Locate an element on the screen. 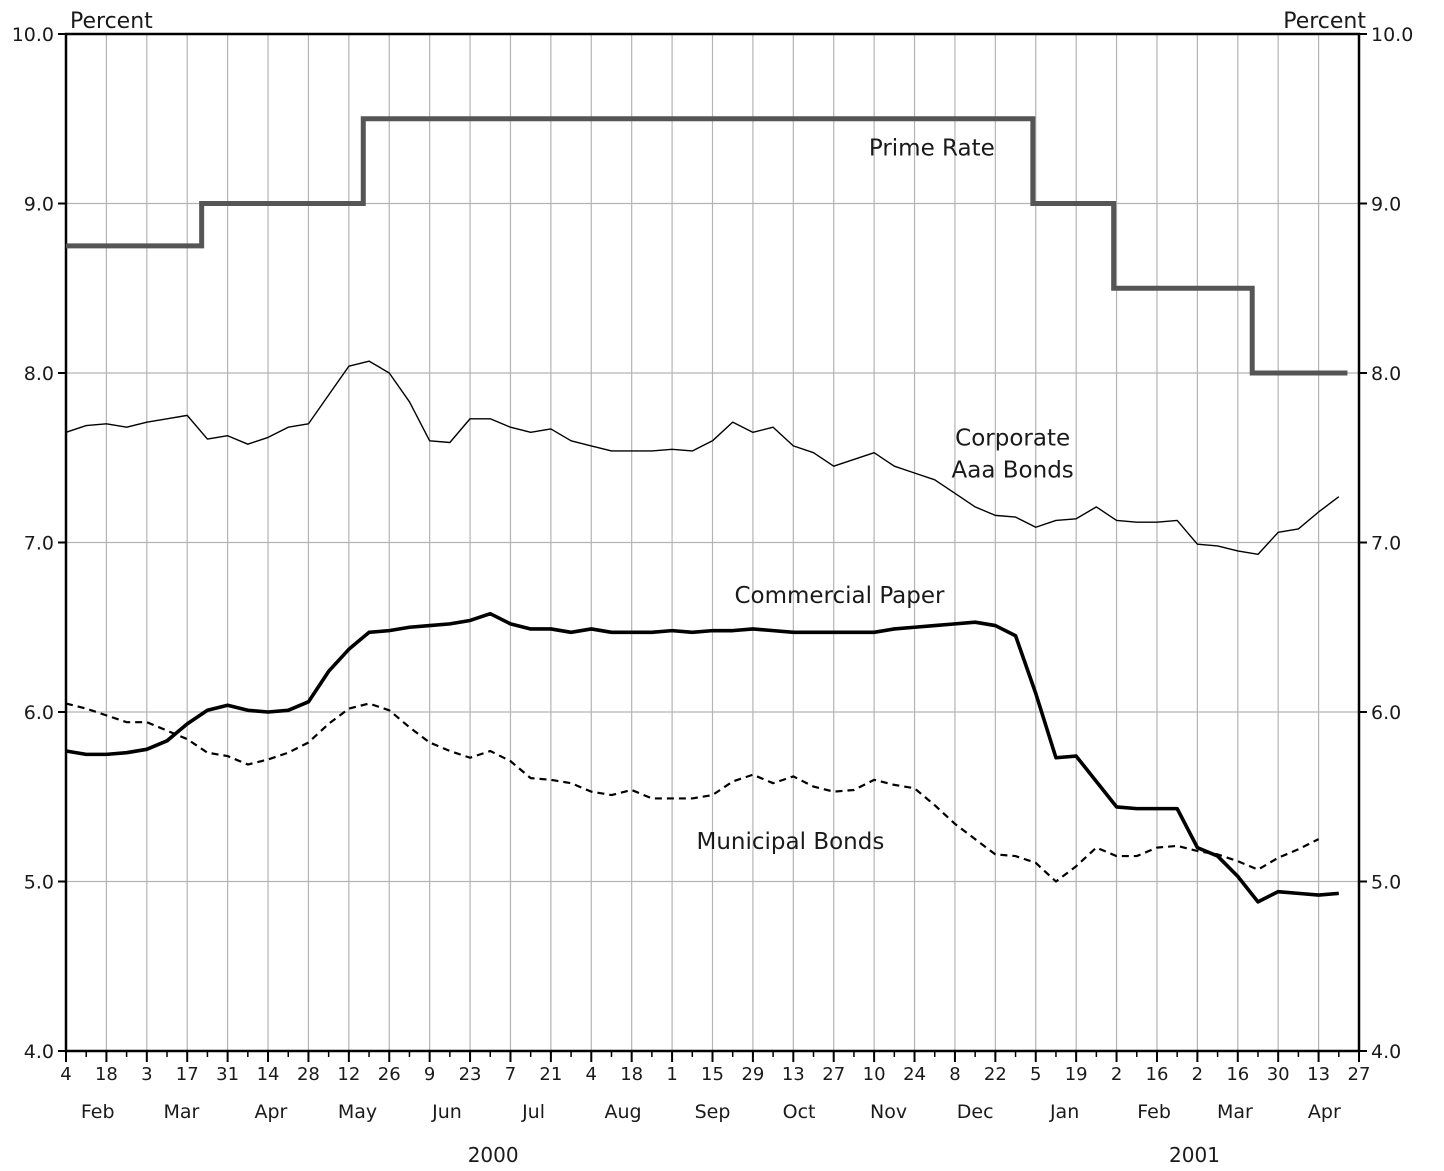  x-tick-label: 17 is located at coordinates (187, 1074).